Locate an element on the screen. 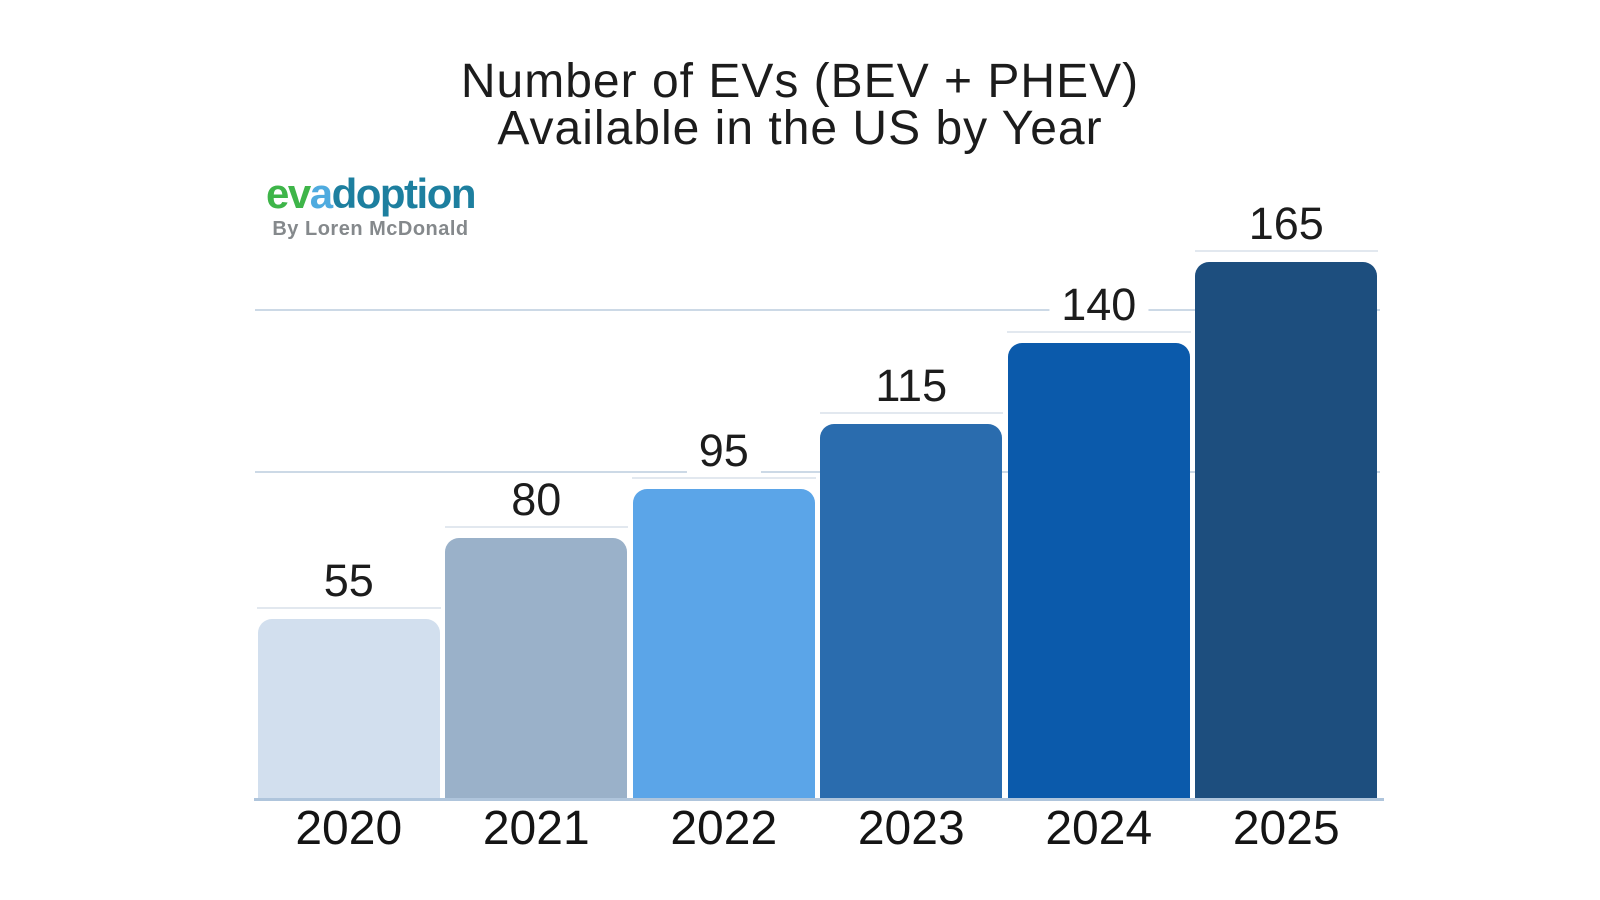 The height and width of the screenshot is (900, 1600). bar-2025 is located at coordinates (1286, 529).